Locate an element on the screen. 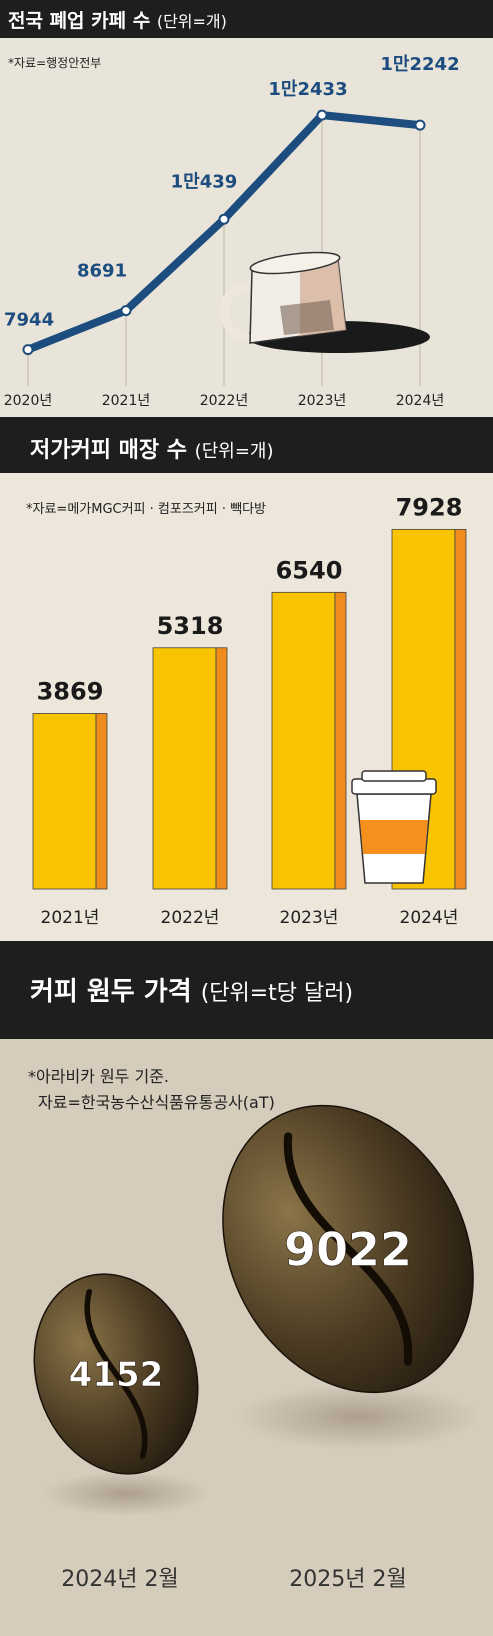 This screenshot has width=493, height=1636. bean-chart-source-2: 자료=한국농수산식품유통공사(aT) is located at coordinates (156, 1102).